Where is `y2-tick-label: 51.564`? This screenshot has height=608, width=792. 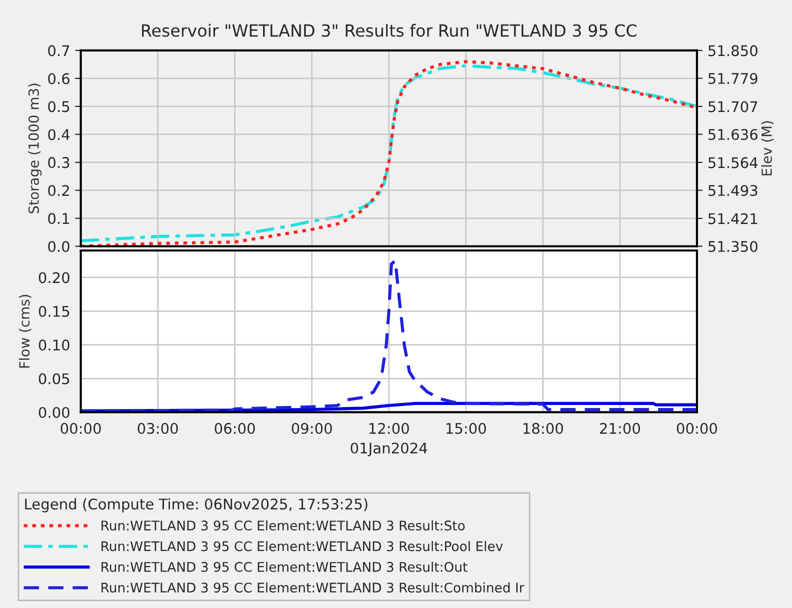 y2-tick-label: 51.564 is located at coordinates (733, 162).